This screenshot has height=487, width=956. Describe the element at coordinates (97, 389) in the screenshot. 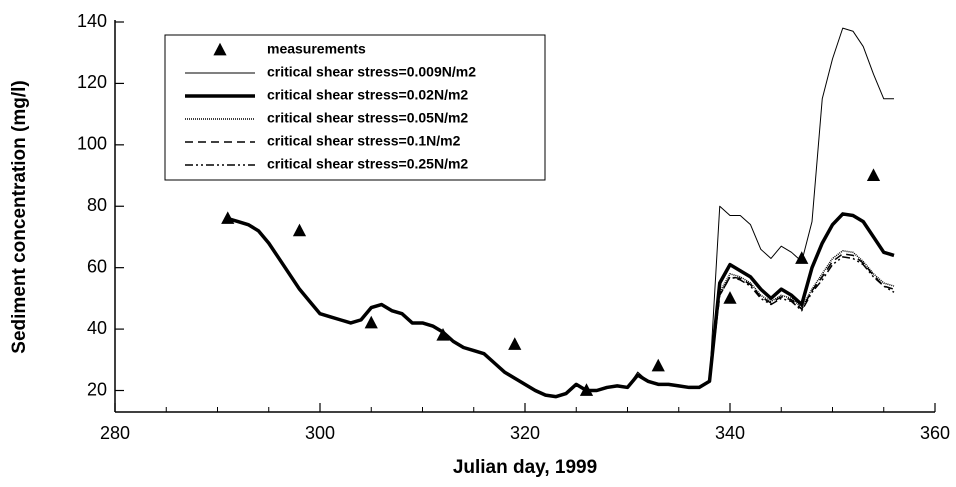

I see `y-tick-label: 20` at that location.